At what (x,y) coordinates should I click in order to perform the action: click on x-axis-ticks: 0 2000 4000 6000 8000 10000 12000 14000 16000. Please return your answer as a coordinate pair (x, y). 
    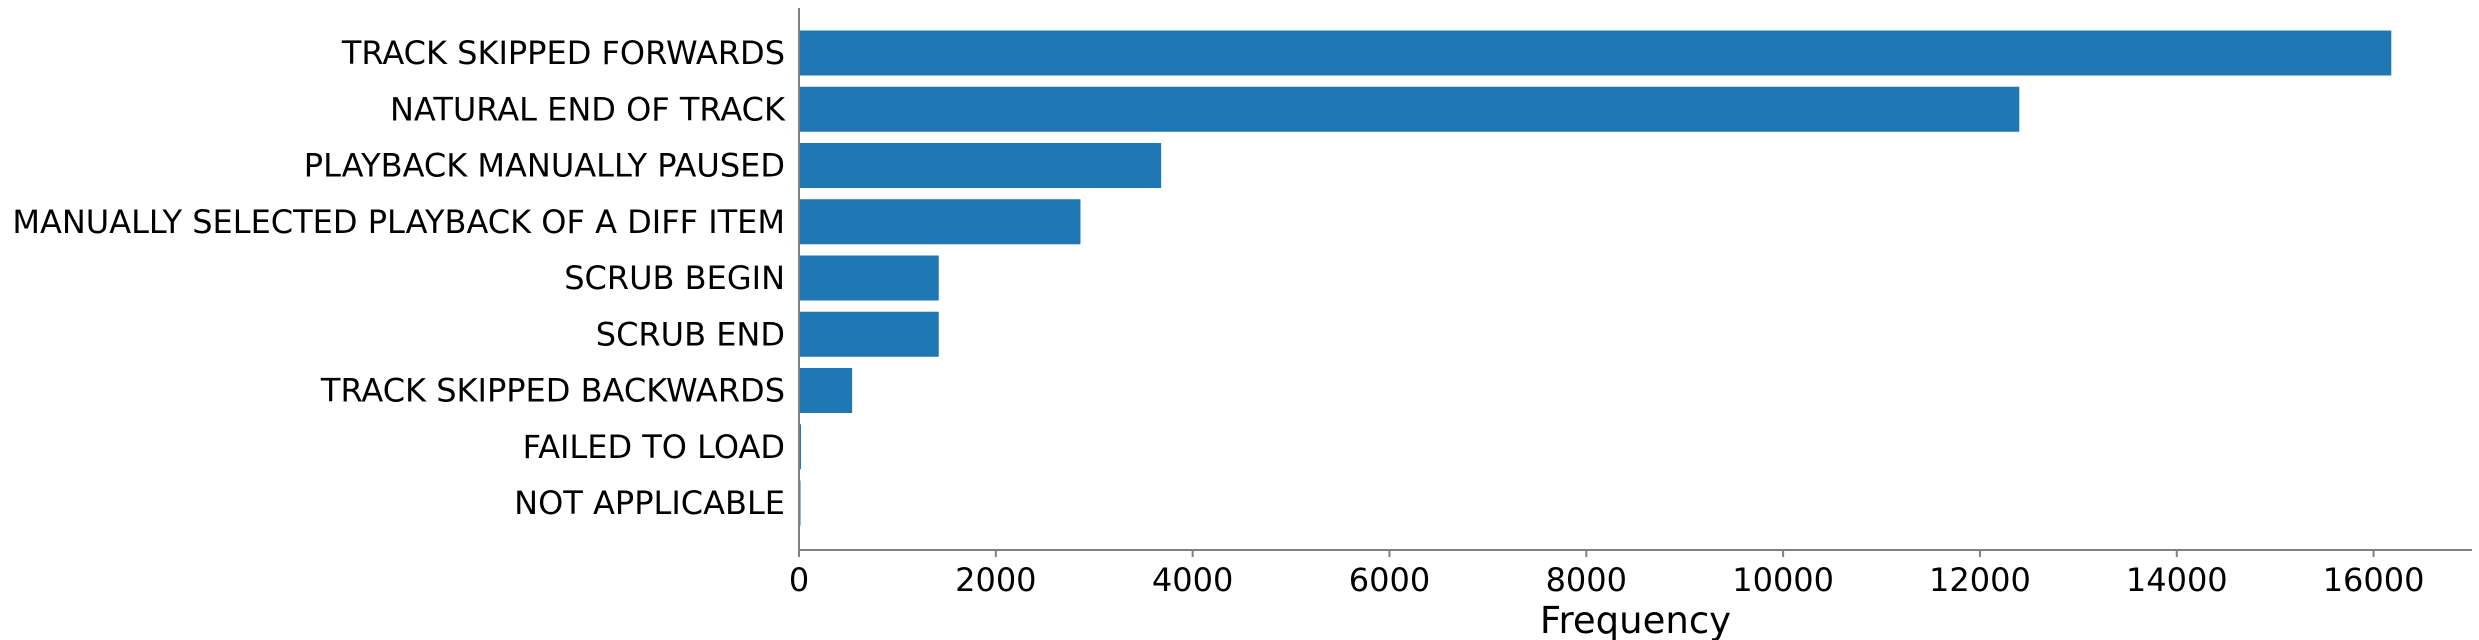
    Looking at the image, I should click on (1607, 574).